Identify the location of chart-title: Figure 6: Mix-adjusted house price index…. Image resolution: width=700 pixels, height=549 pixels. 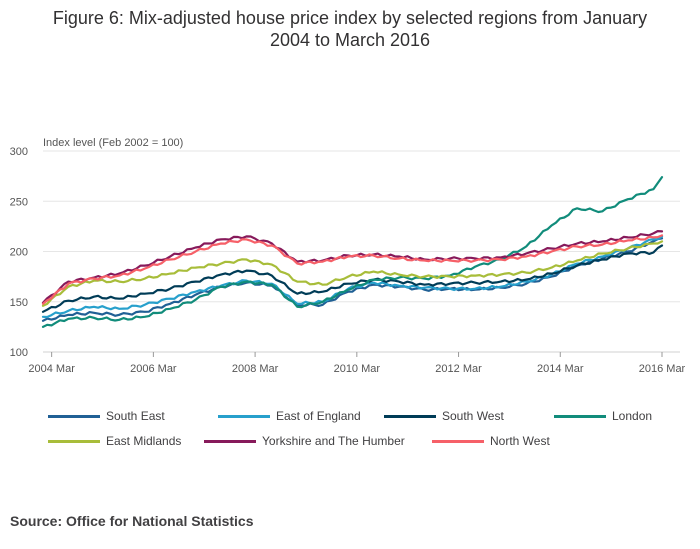
(350, 29).